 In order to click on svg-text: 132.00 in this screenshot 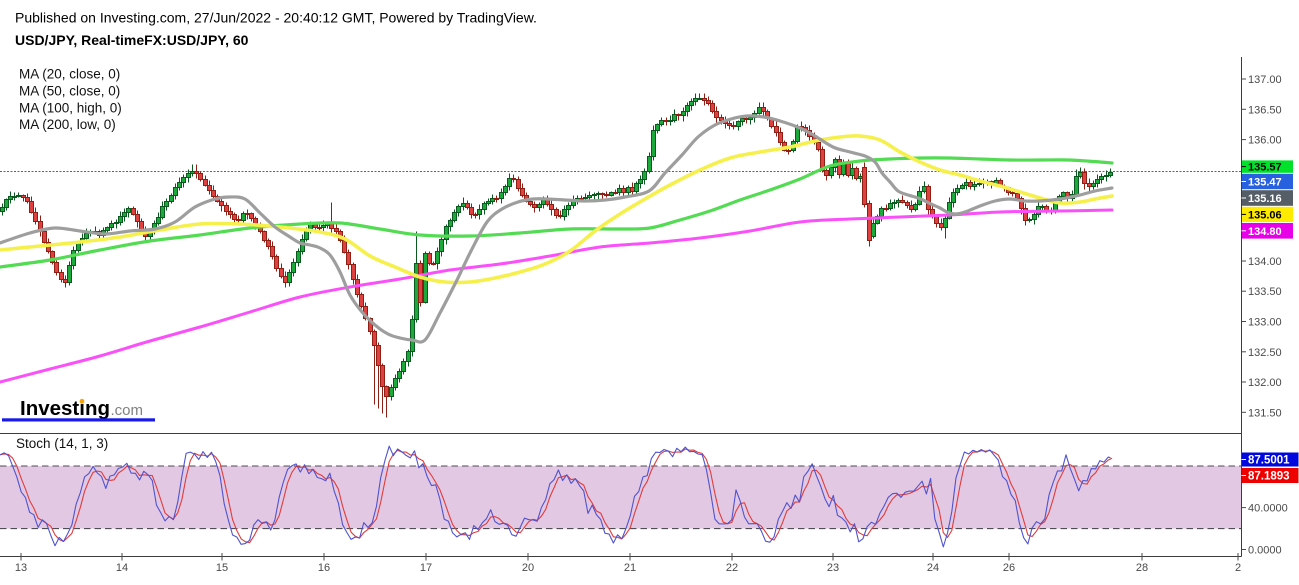, I will do `click(1265, 383)`.